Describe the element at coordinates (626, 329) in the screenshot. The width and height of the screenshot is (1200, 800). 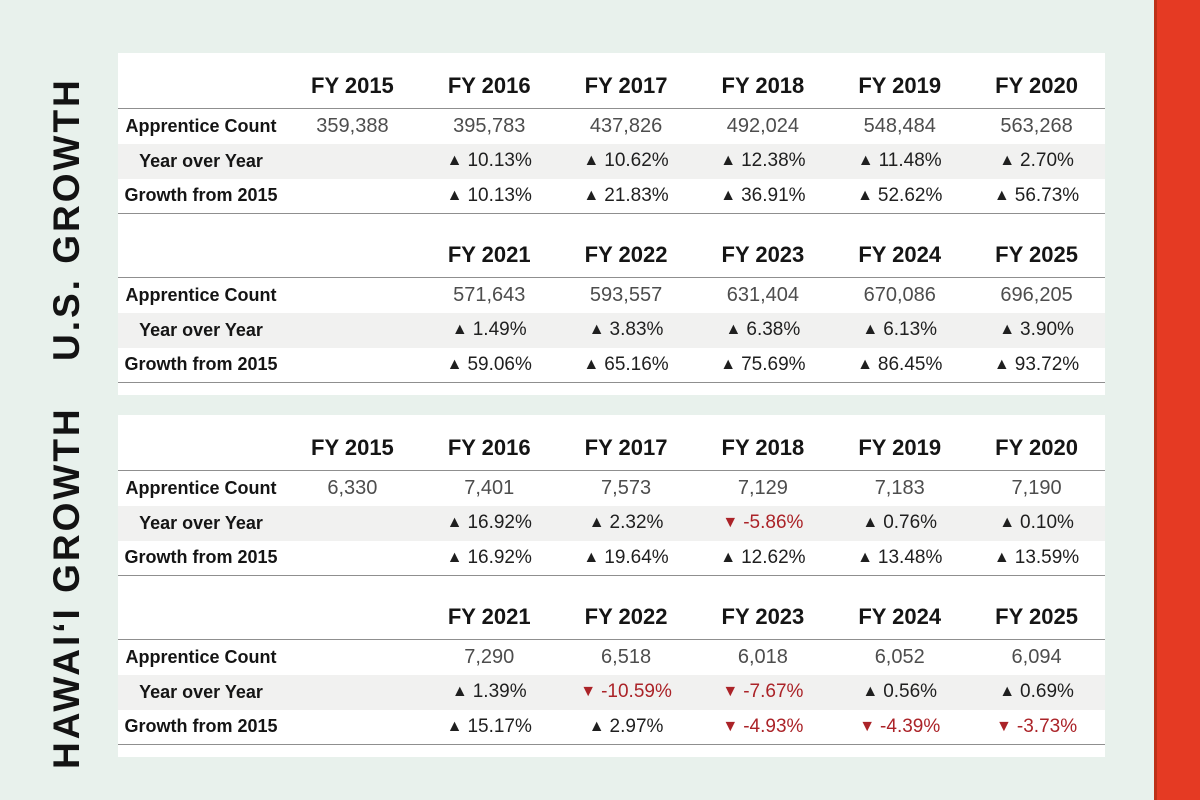
I see `percent-change: ▲ 3.83%` at that location.